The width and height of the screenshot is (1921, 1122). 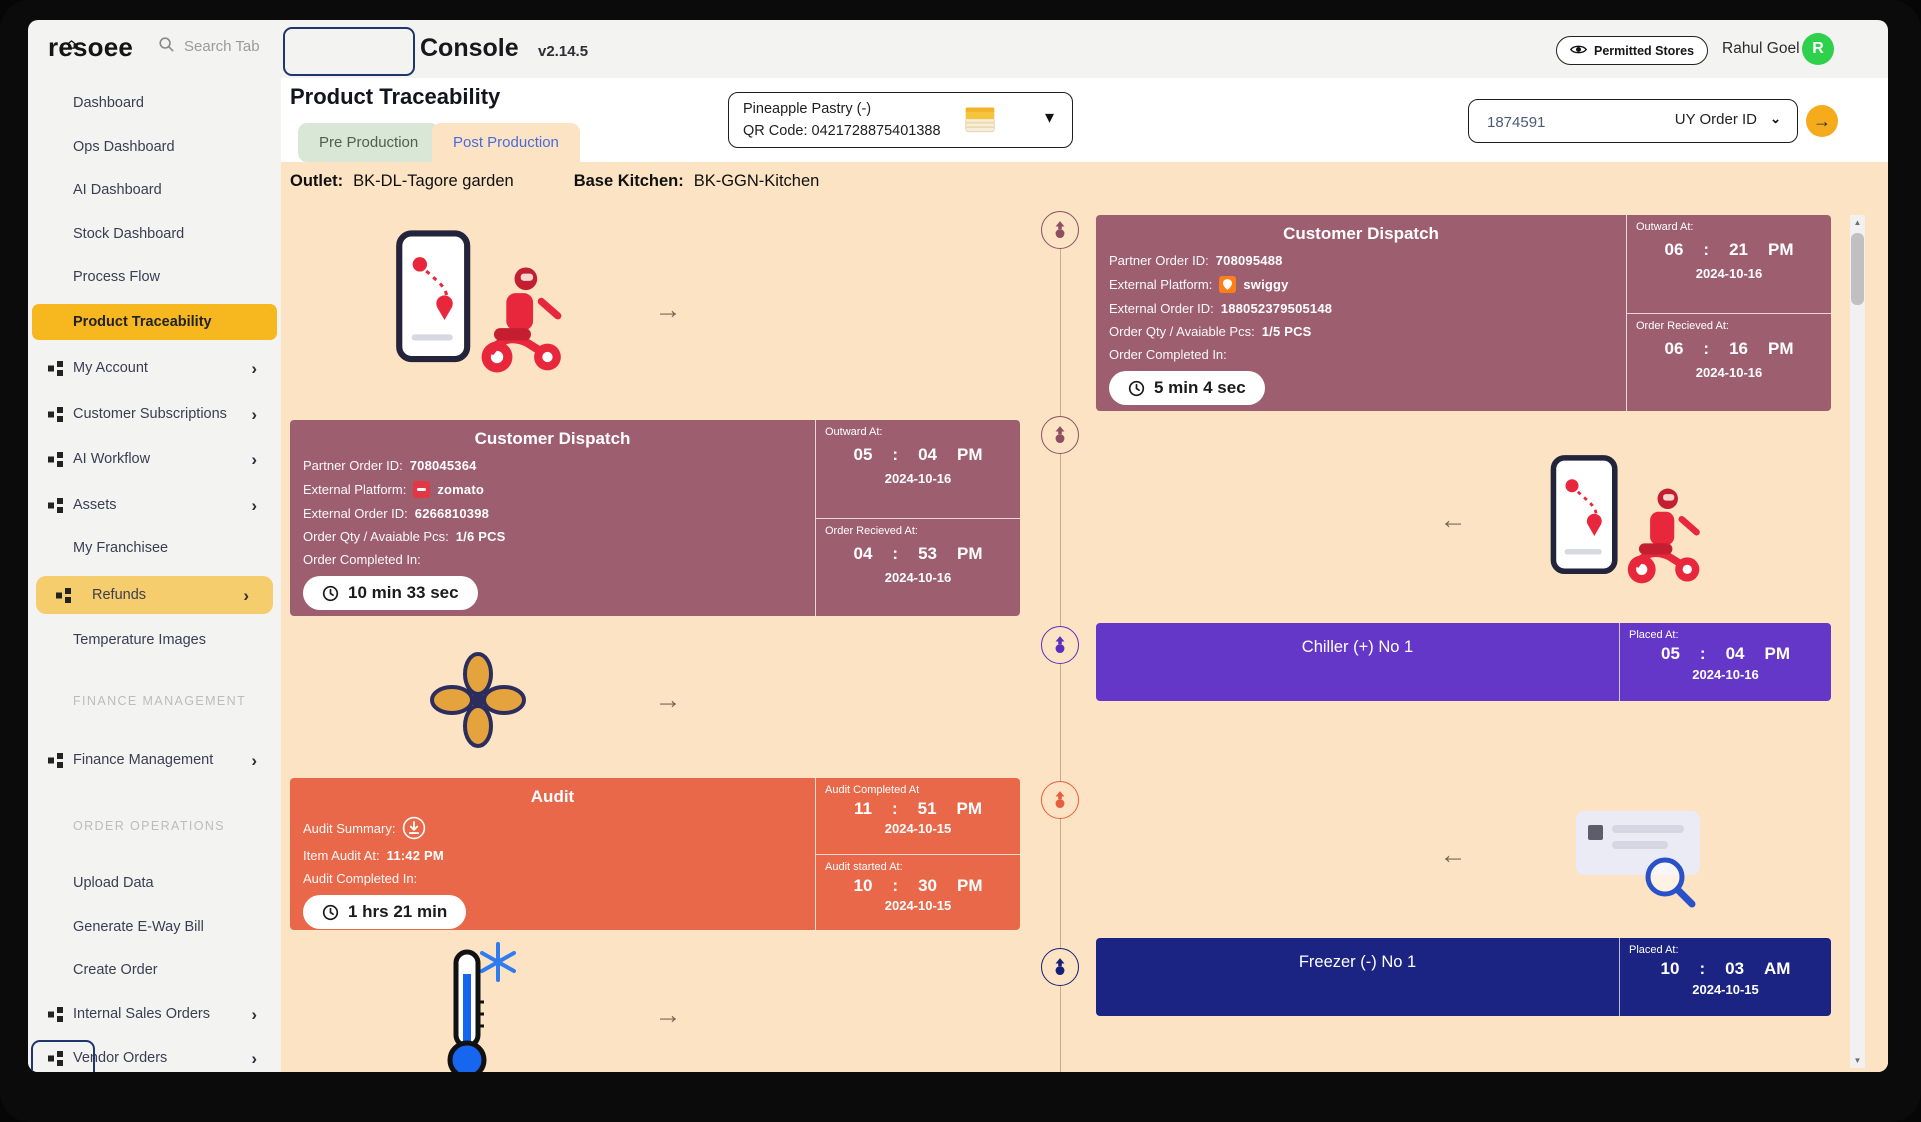 What do you see at coordinates (71, 40) in the screenshot?
I see `home-icon` at bounding box center [71, 40].